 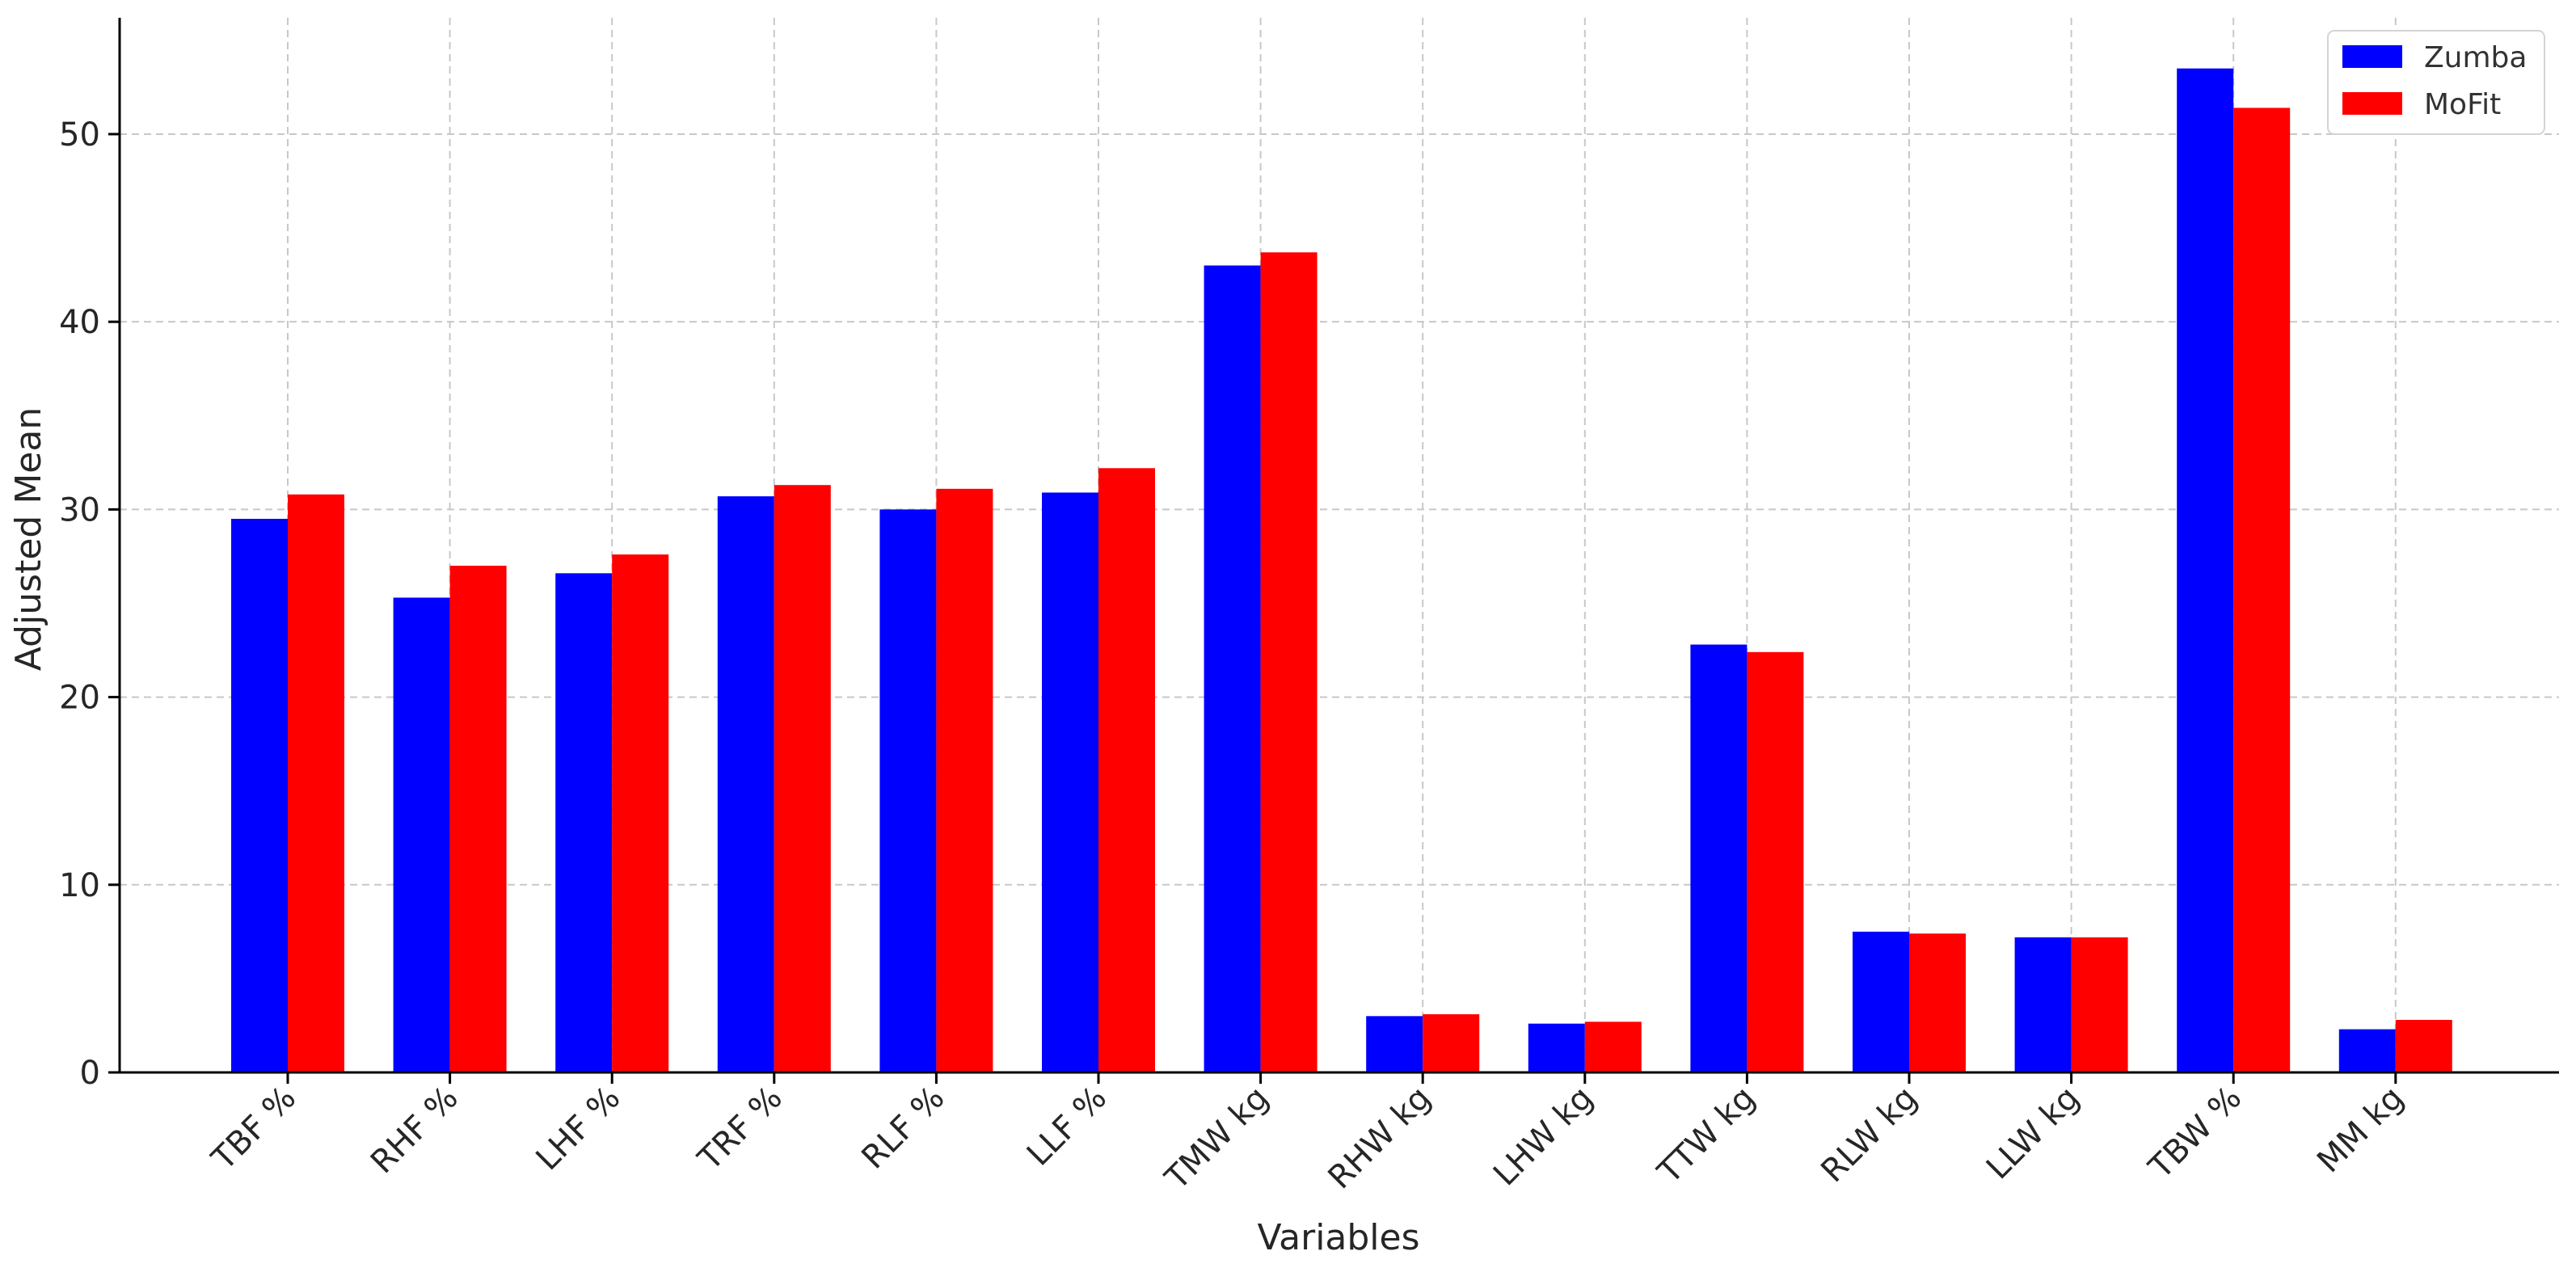 What do you see at coordinates (1557, 1048) in the screenshot?
I see `bar-zumba-lhw-kg` at bounding box center [1557, 1048].